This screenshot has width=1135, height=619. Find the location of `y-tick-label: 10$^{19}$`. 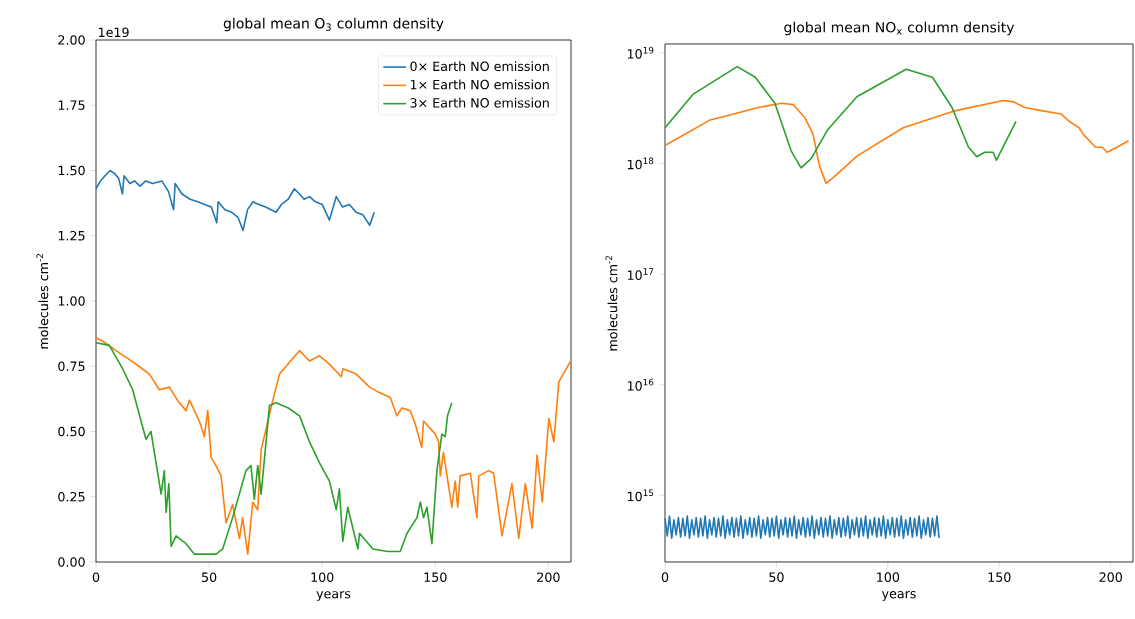

y-tick-label: 10$^{19}$ is located at coordinates (640, 52).